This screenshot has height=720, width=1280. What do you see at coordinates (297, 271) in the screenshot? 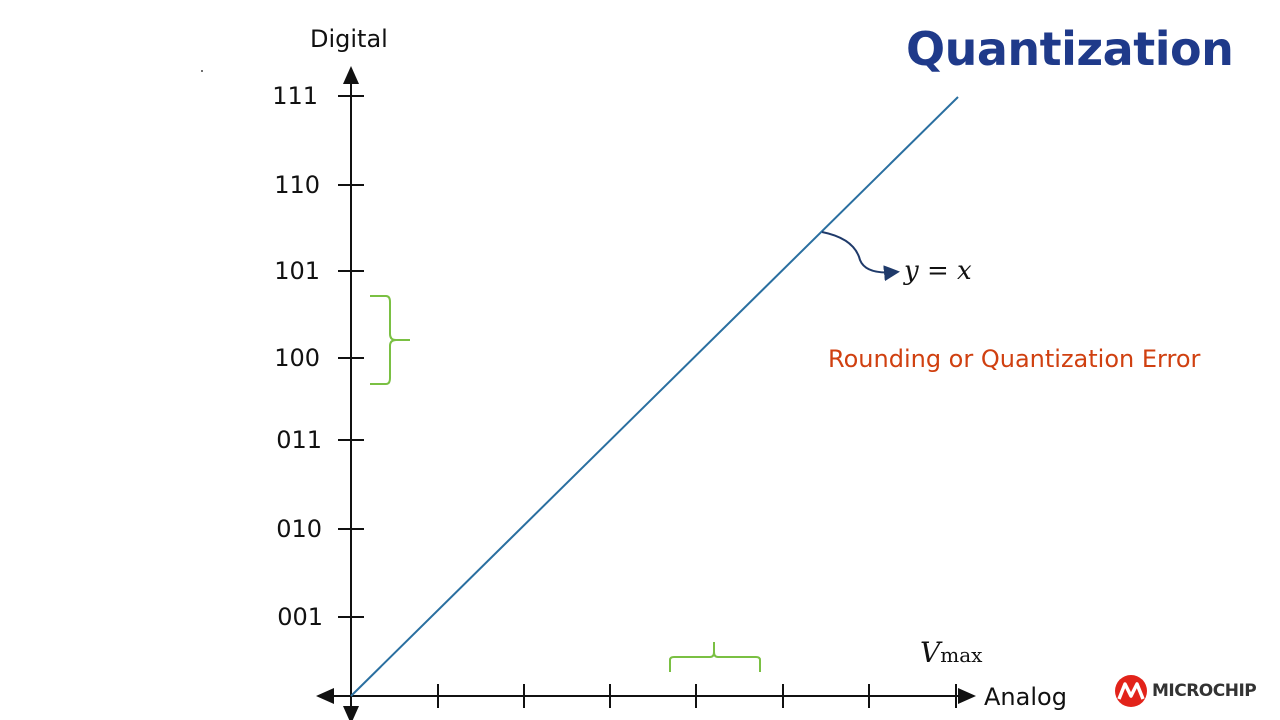
I see `y-tick-label-101: 101` at bounding box center [297, 271].